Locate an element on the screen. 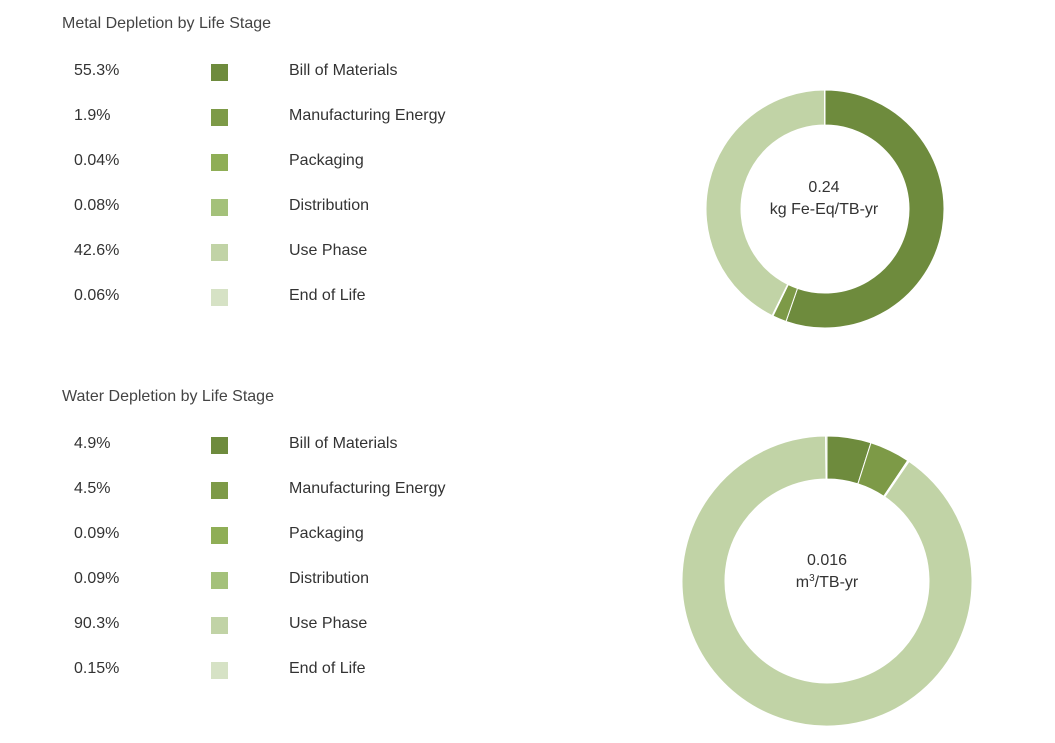 Image resolution: width=1055 pixels, height=743 pixels. donut-slice-bill-of-materials is located at coordinates (865, 209).